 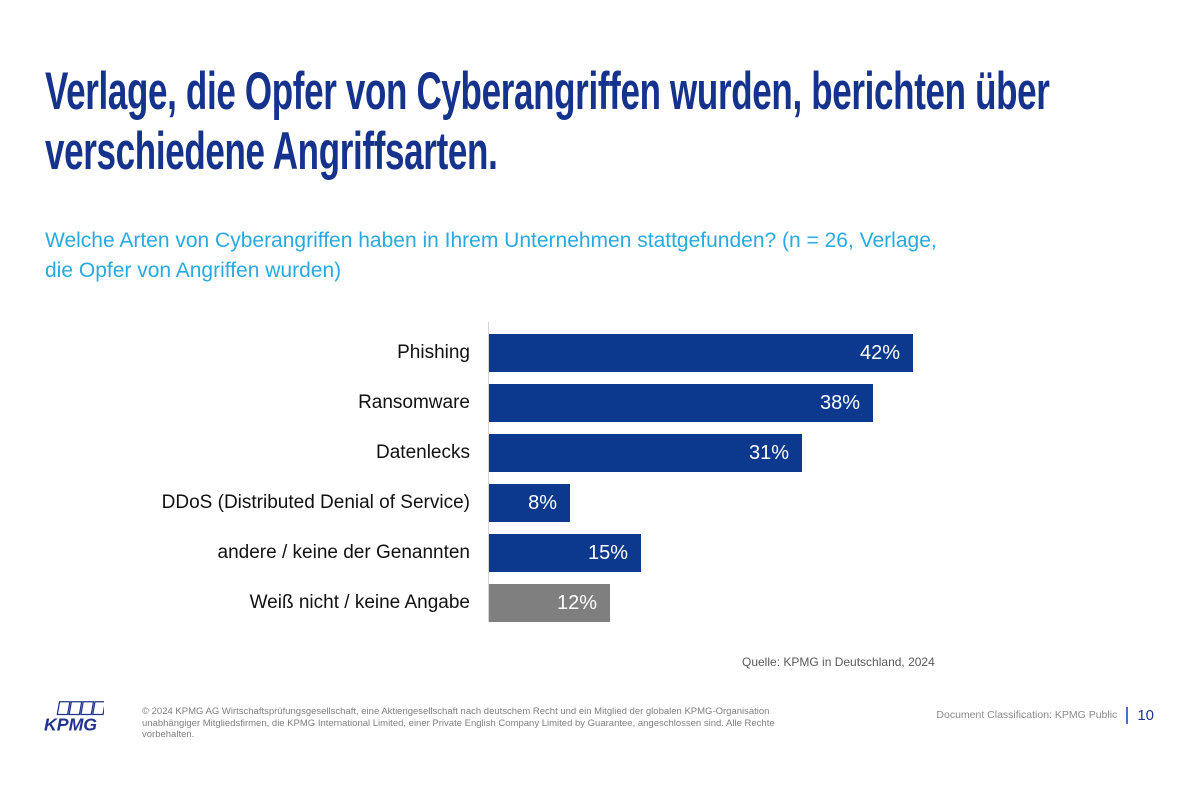 I want to click on slide-title-line-2: verschiedene Angriffsarten., so click(x=271, y=151).